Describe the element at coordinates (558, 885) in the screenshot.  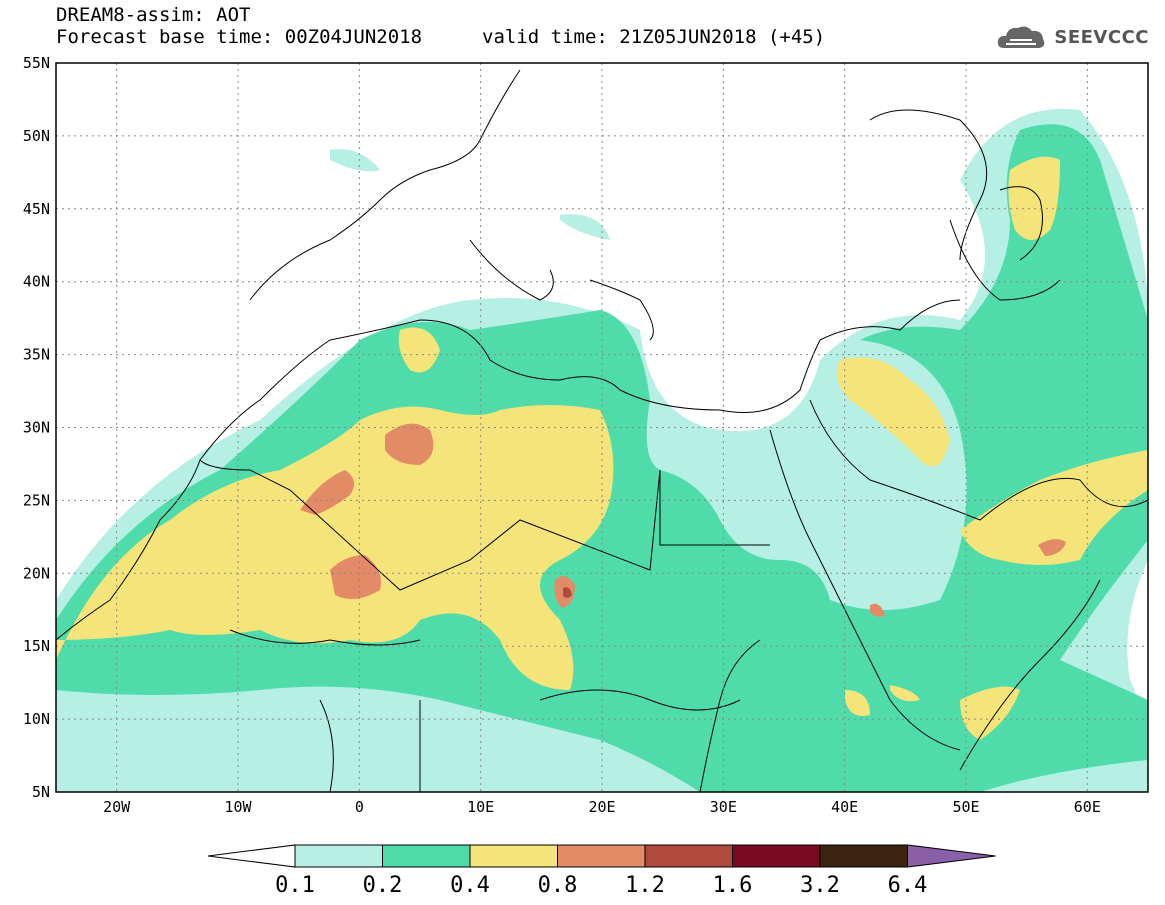
I see `legend-threshold-label: 0.8` at that location.